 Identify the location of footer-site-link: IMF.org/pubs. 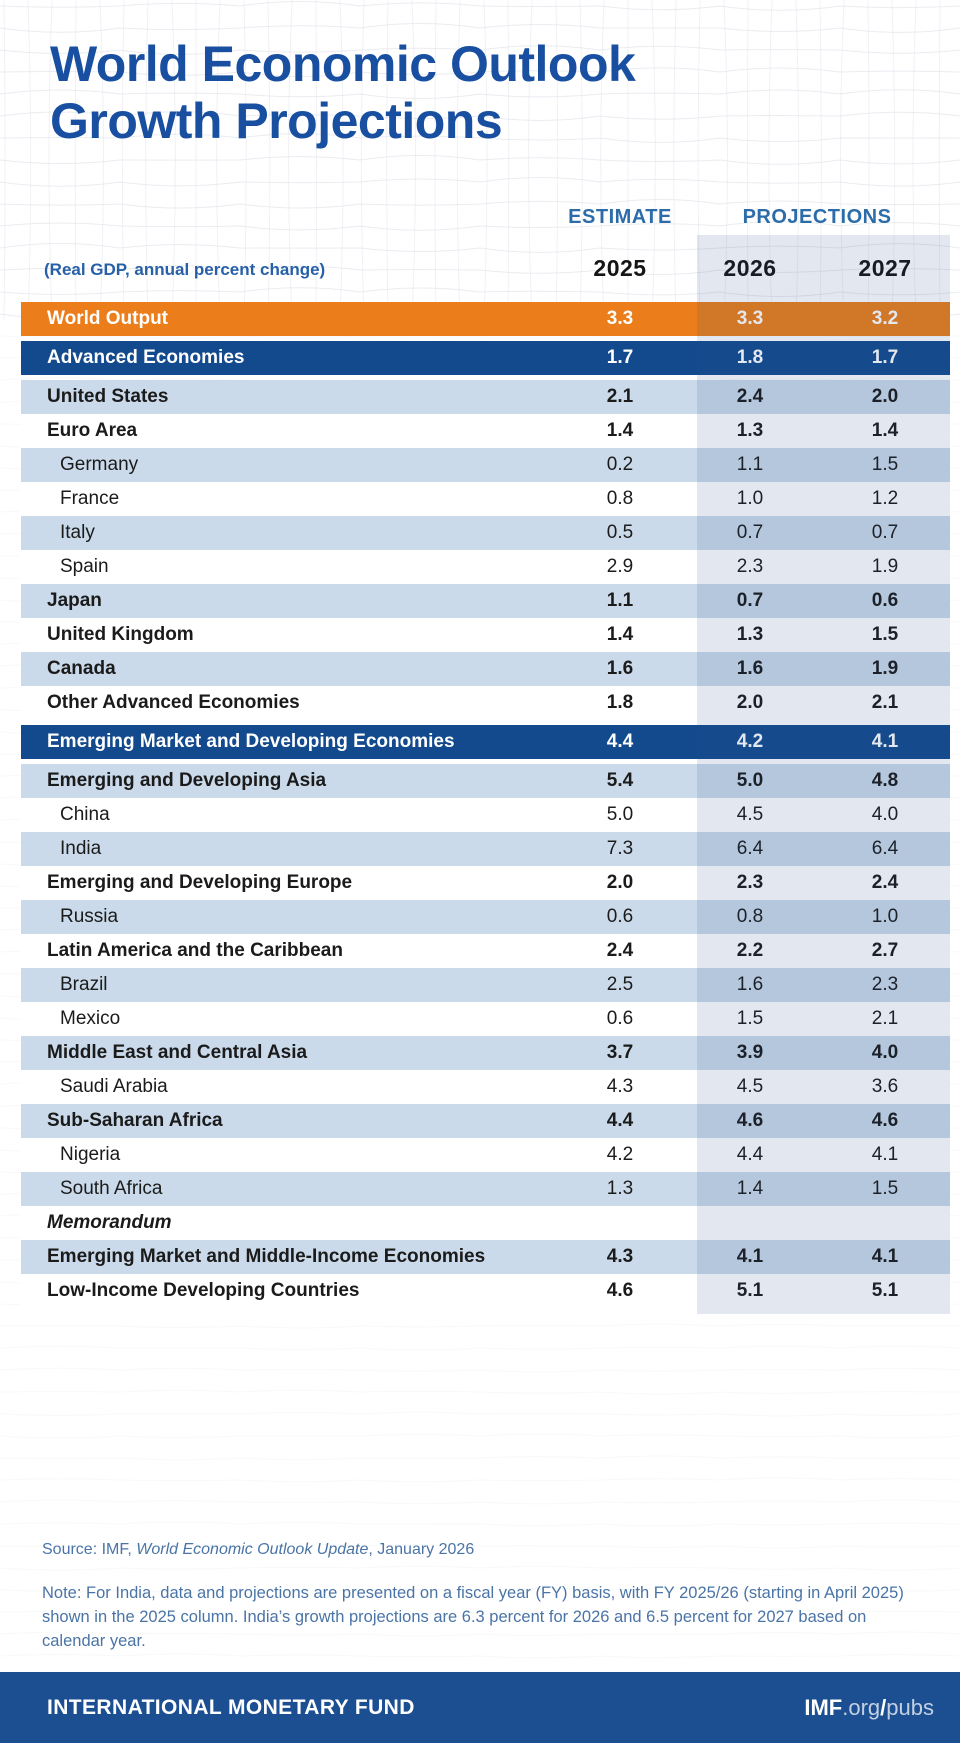
(869, 1708).